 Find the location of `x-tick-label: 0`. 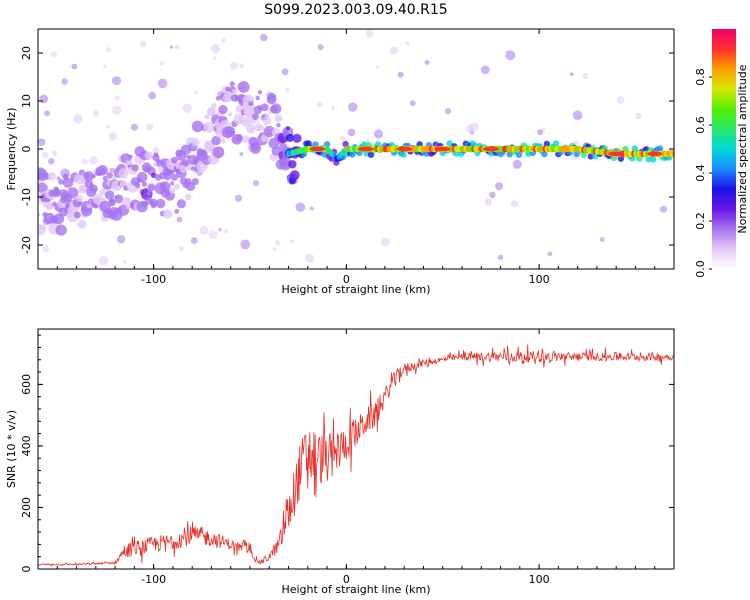

x-tick-label: 0 is located at coordinates (346, 279).